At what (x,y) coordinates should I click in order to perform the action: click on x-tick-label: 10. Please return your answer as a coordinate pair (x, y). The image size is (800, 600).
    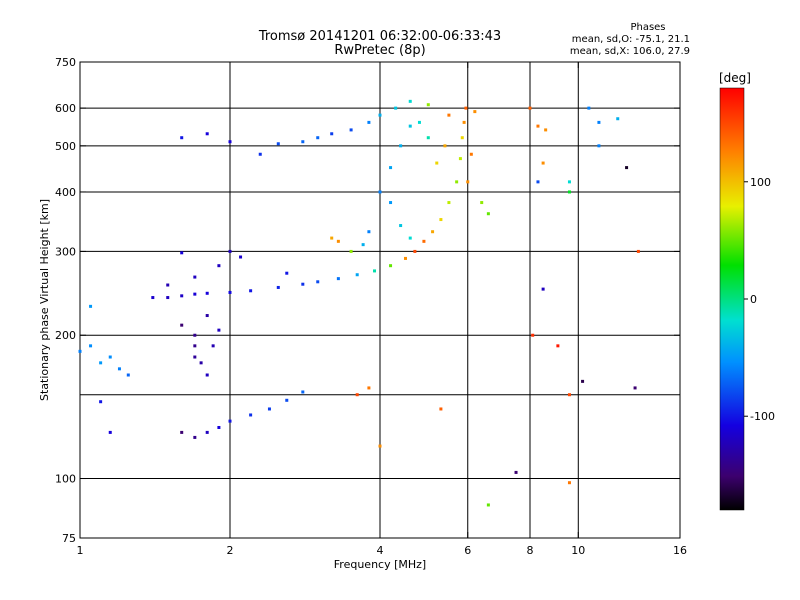
    Looking at the image, I should click on (578, 550).